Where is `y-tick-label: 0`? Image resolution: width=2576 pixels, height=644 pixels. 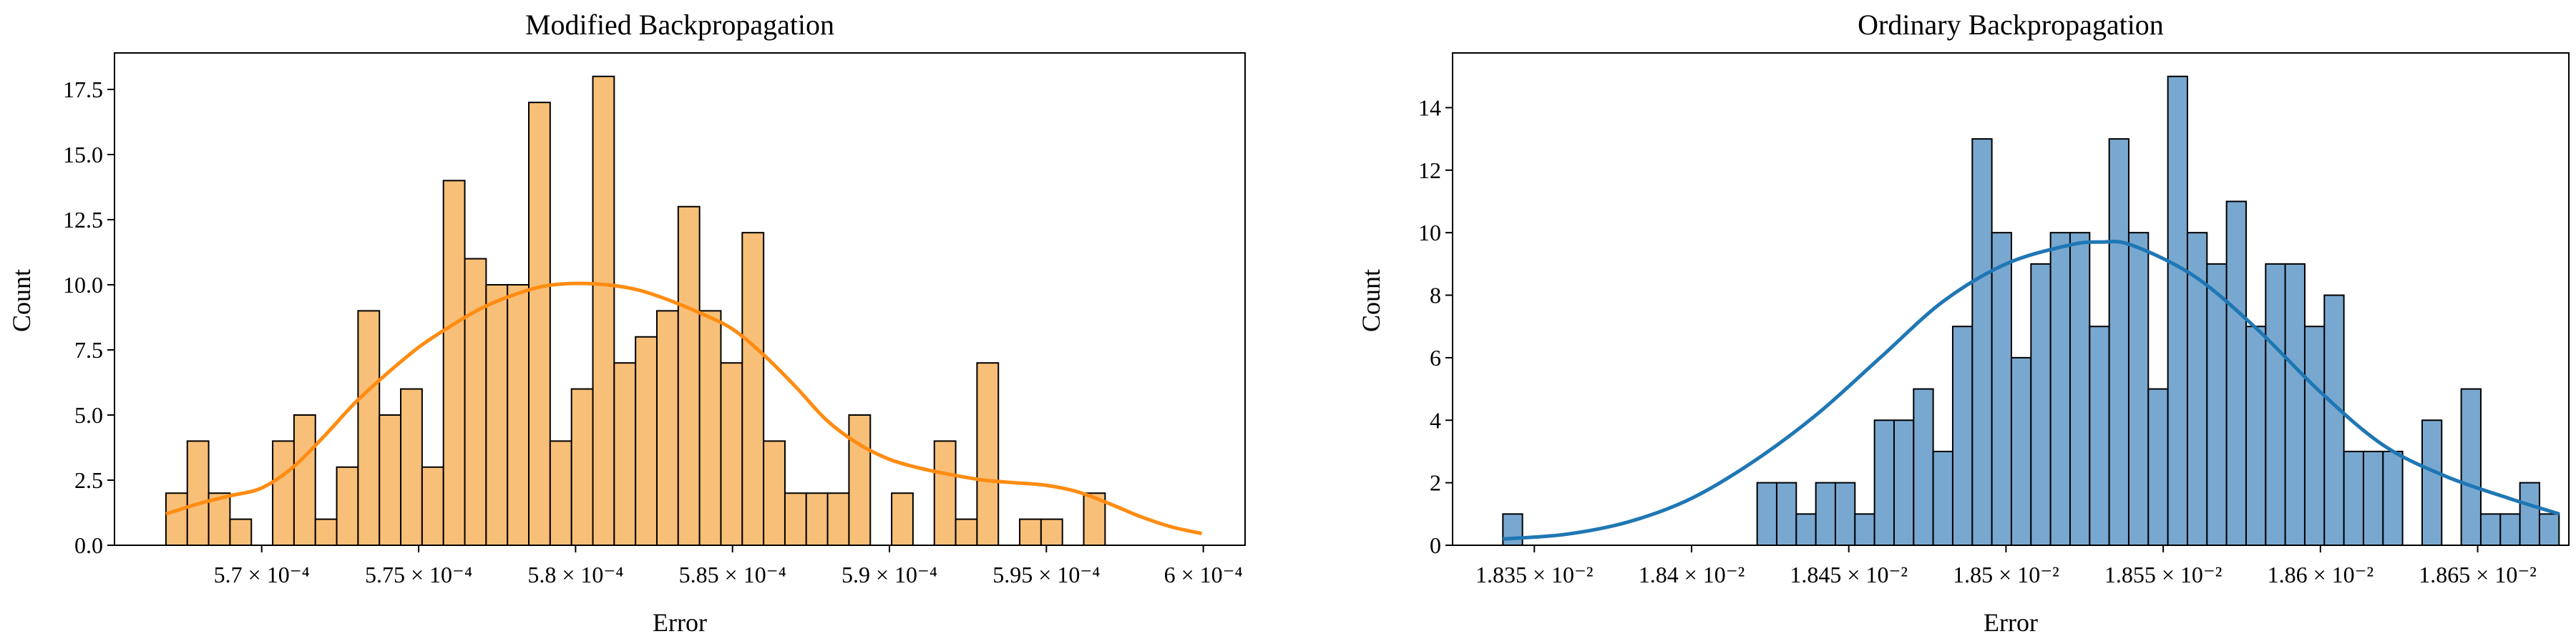
y-tick-label: 0 is located at coordinates (1435, 545).